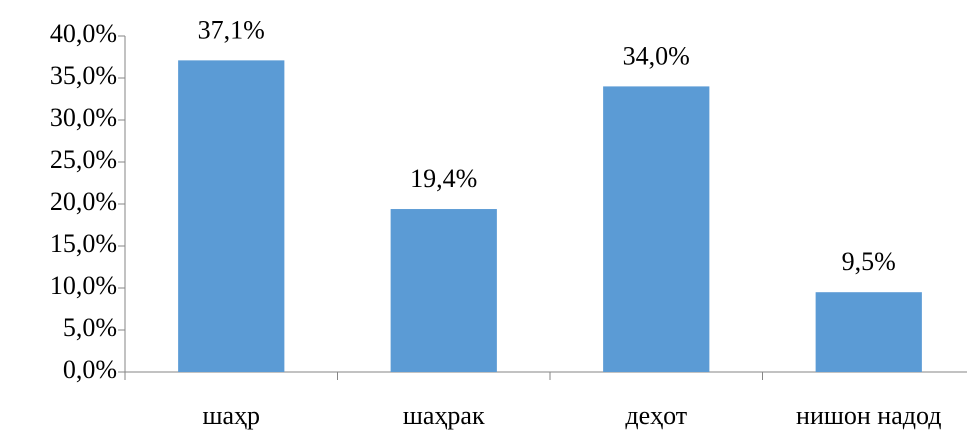 The width and height of the screenshot is (967, 435). Describe the element at coordinates (83, 75) in the screenshot. I see `y-tick-label: 35,0%` at that location.